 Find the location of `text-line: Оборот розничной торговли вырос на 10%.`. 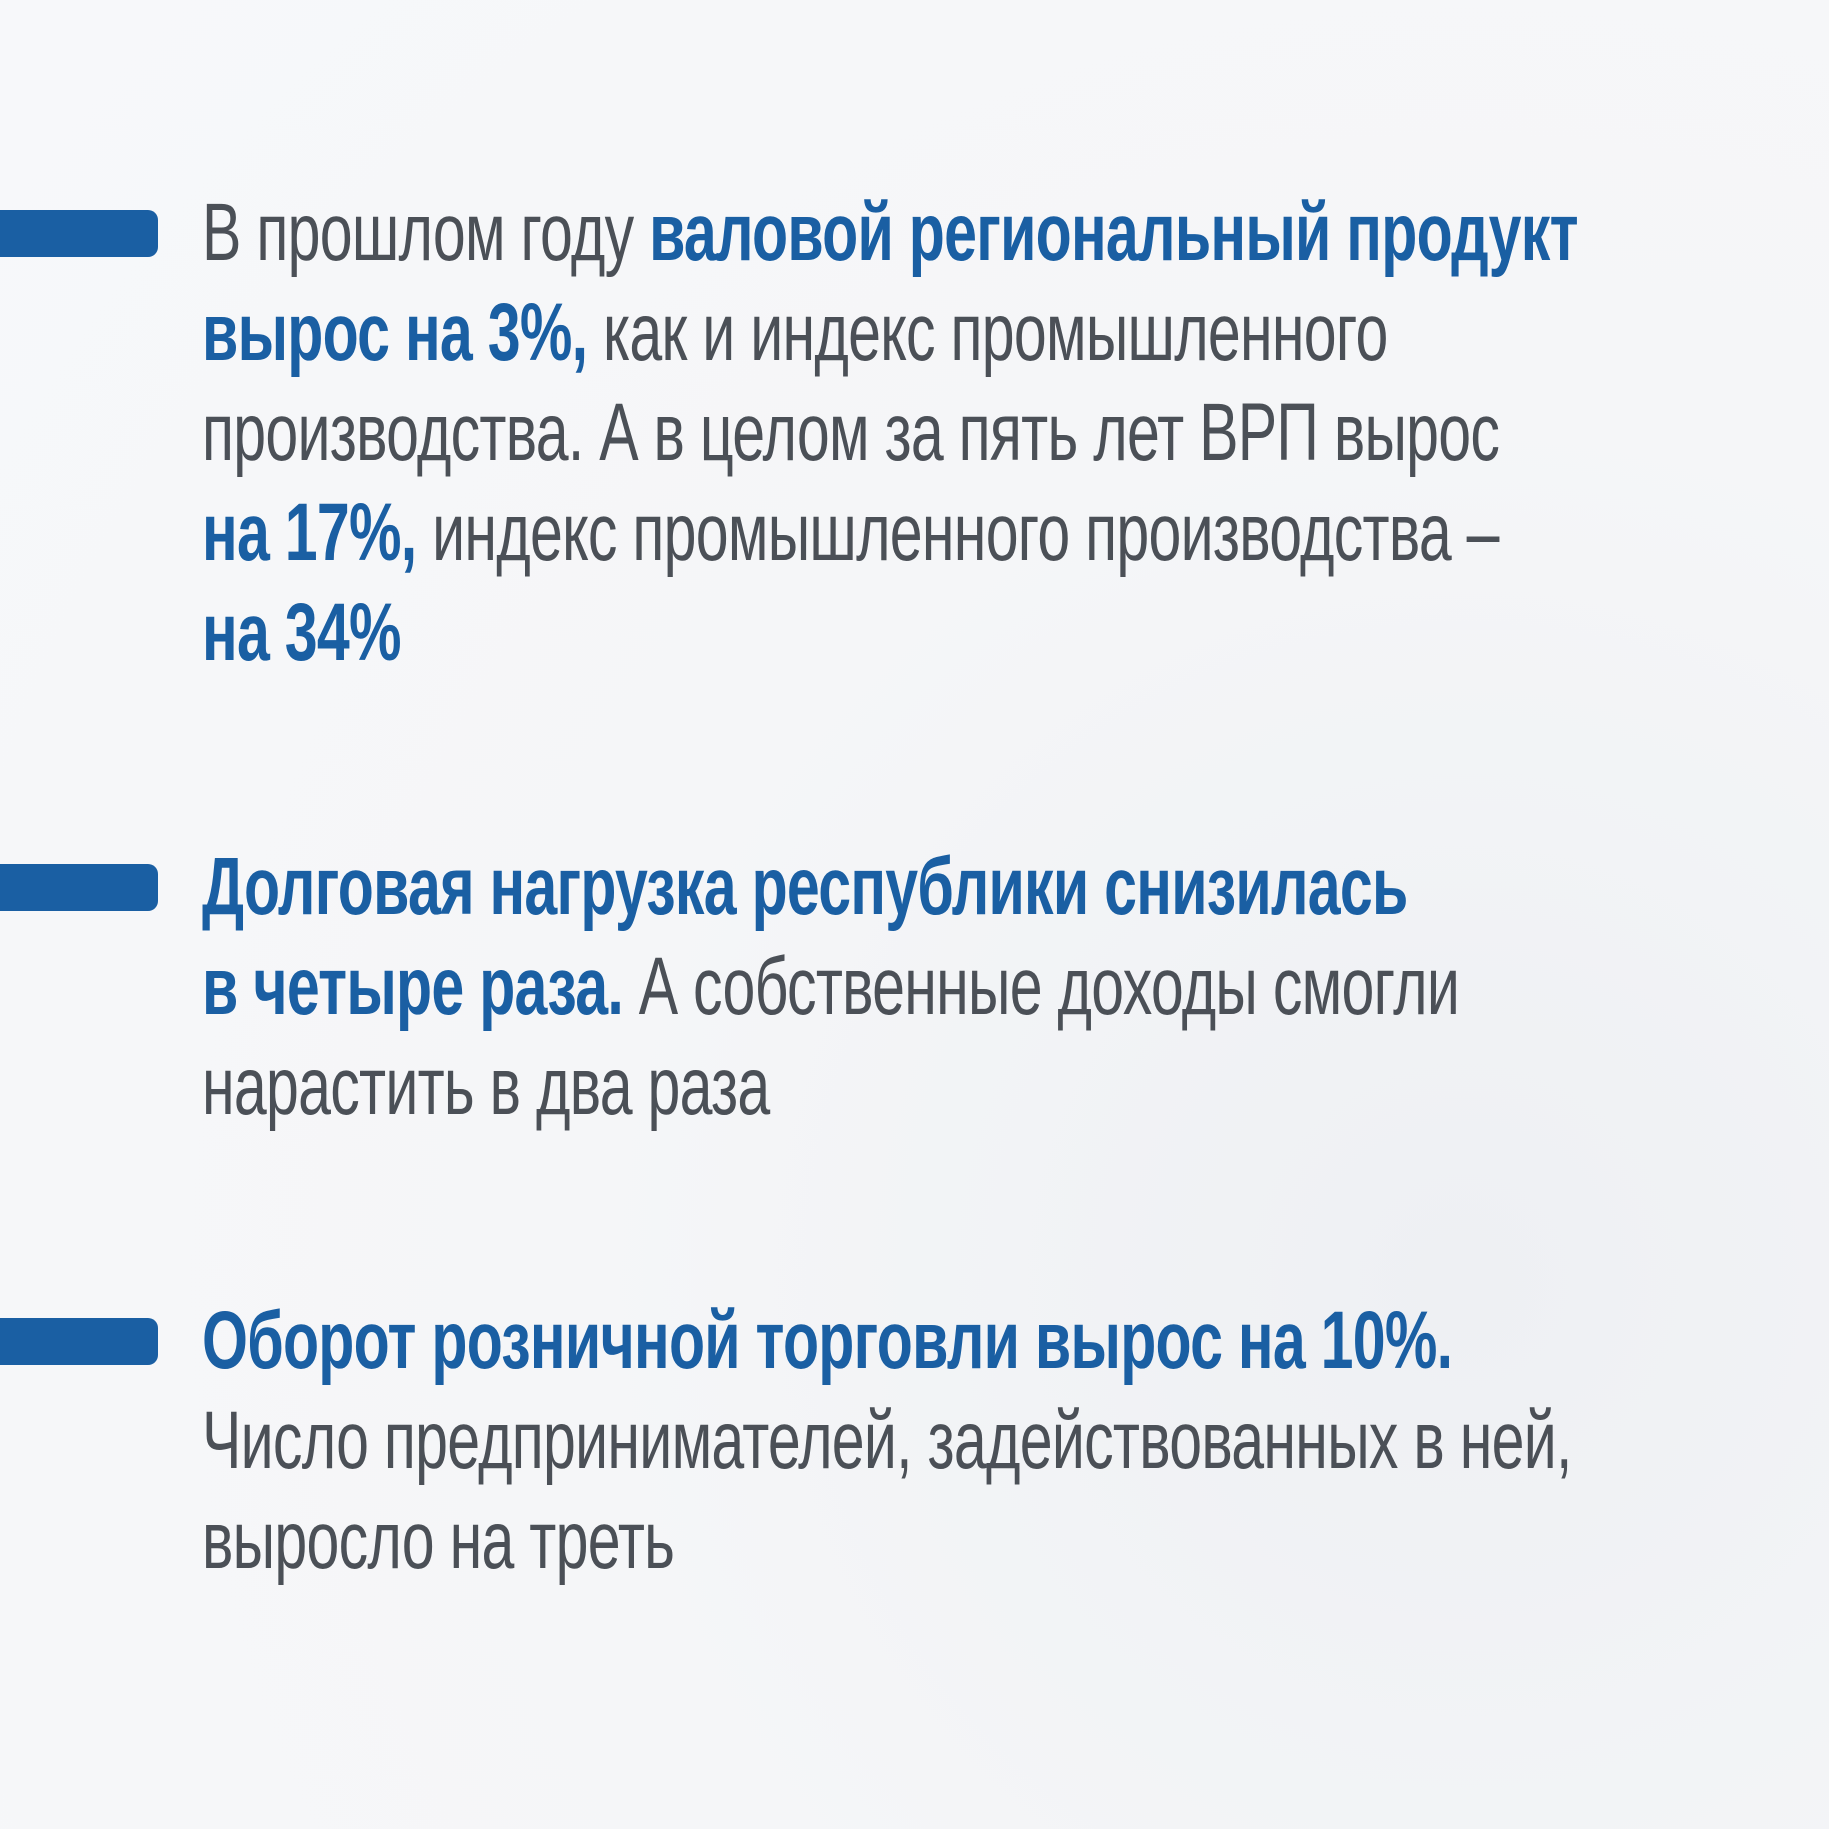

text-line: Оборот розничной торговли вырос на 10%. is located at coordinates (827, 1341).